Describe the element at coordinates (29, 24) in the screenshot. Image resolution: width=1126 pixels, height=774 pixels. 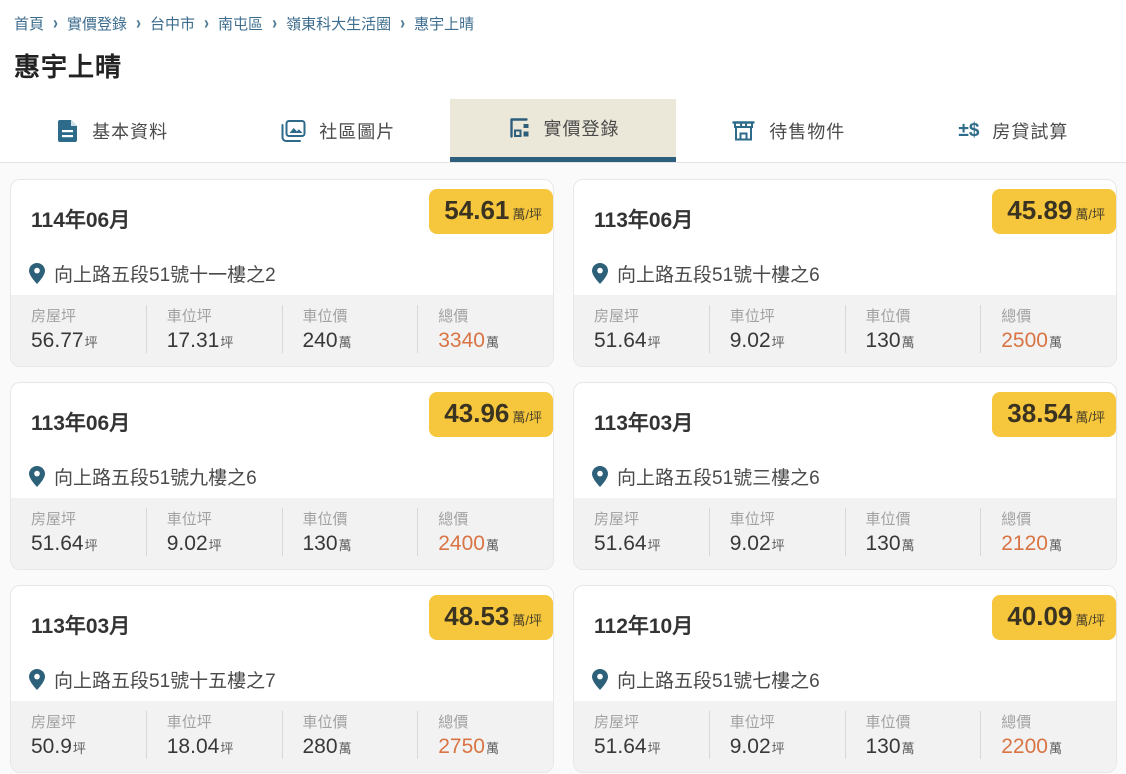
I see `breadcrumb-item-home: 首頁` at that location.